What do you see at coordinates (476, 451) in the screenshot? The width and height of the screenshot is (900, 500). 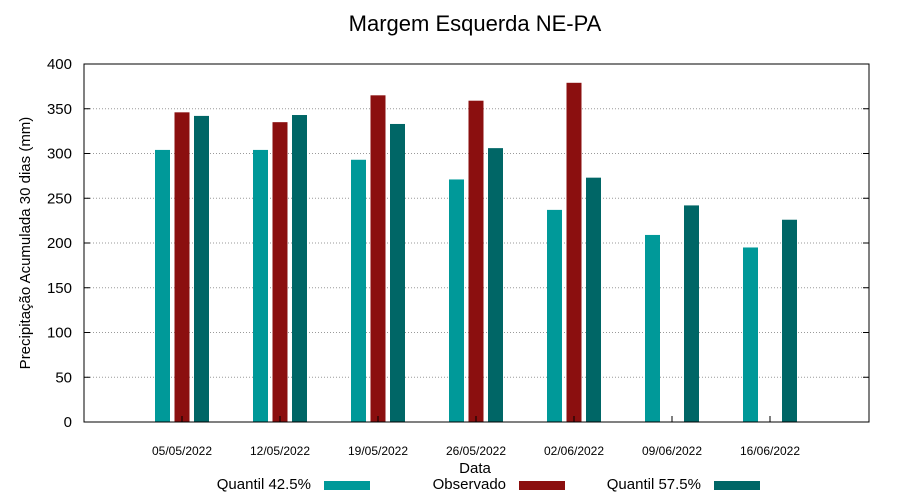 I see `x-tick-label: 26/05/2022` at bounding box center [476, 451].